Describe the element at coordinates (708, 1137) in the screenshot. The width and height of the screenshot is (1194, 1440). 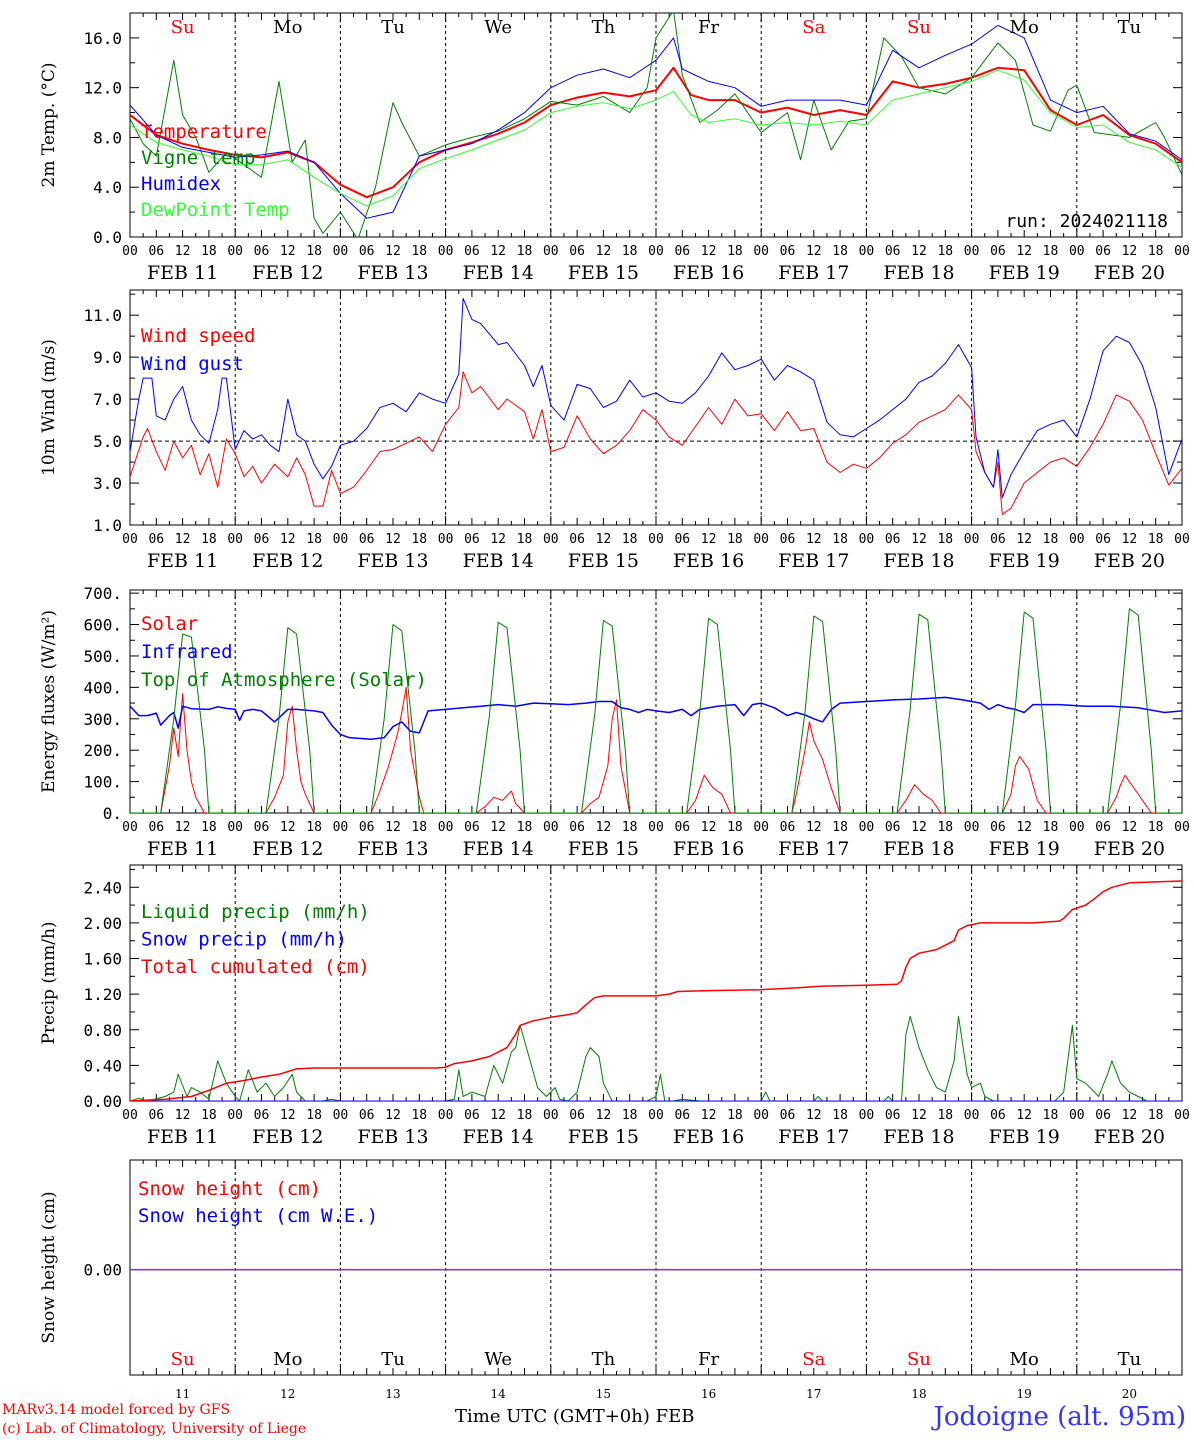
I see `date-label: FEB 16` at that location.